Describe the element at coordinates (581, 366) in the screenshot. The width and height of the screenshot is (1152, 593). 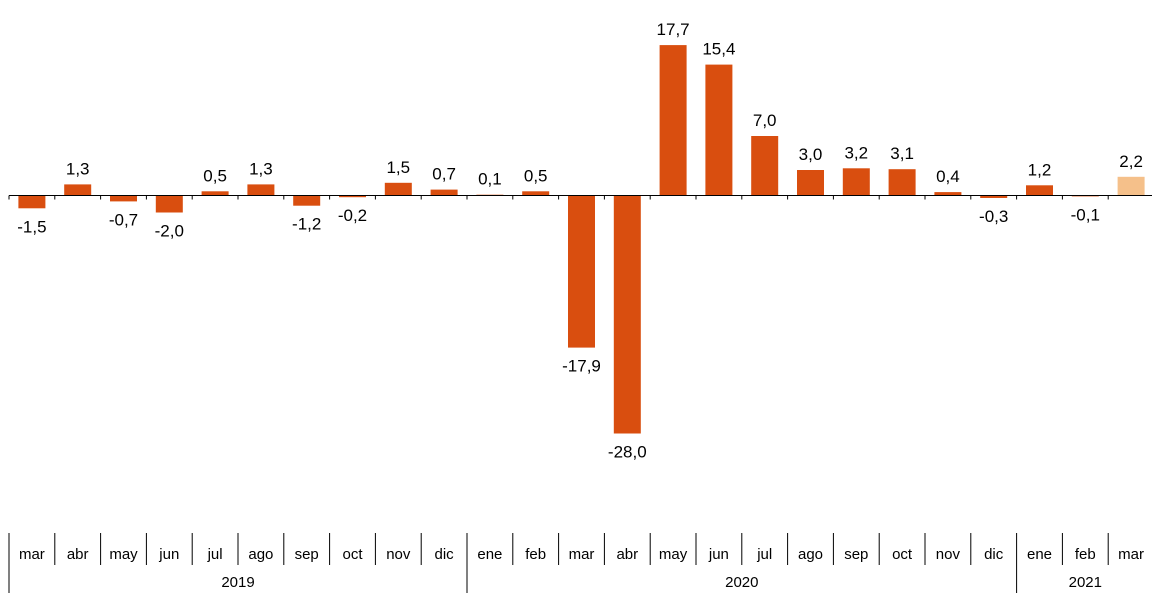
I see `value-label-13: -17,9` at that location.